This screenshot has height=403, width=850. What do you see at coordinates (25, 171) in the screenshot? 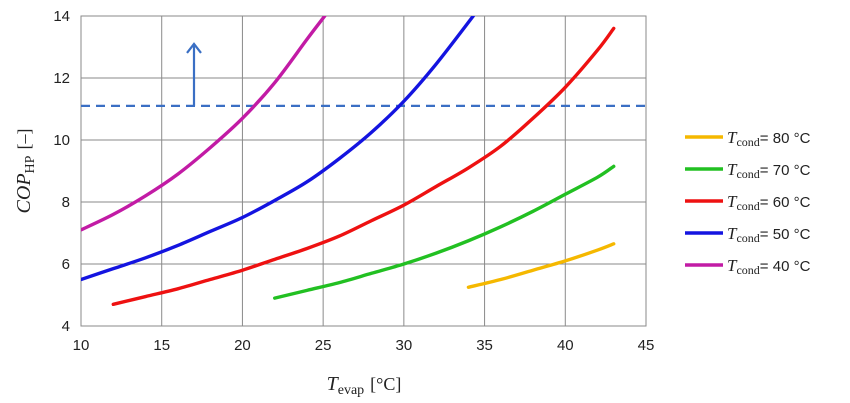
I see `y-axis-title: COPHP[–]` at bounding box center [25, 171].